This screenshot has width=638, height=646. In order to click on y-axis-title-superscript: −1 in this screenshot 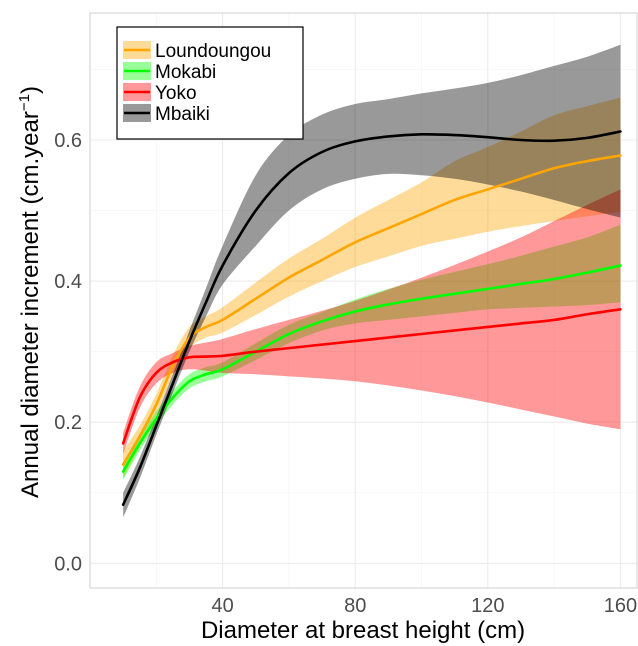, I will do `click(24, 102)`.